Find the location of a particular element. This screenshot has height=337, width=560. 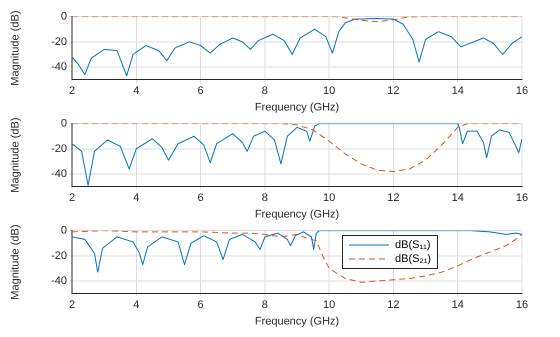

legend-label: dB(S₂₁) is located at coordinates (413, 259).